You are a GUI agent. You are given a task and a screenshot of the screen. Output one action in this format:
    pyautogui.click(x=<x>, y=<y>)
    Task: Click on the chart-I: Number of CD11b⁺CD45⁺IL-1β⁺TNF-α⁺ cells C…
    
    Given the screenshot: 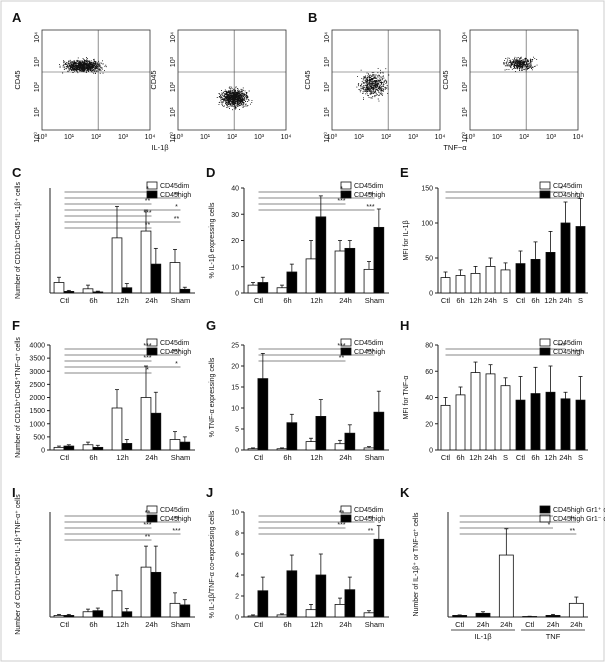 What is the action you would take?
    pyautogui.click(x=105, y=564)
    